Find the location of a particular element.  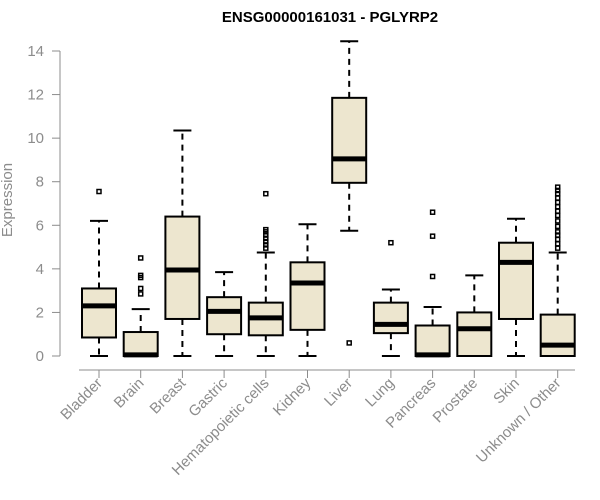

chart-title: ENSG00000161031 - PGLYRP2 is located at coordinates (330, 17).